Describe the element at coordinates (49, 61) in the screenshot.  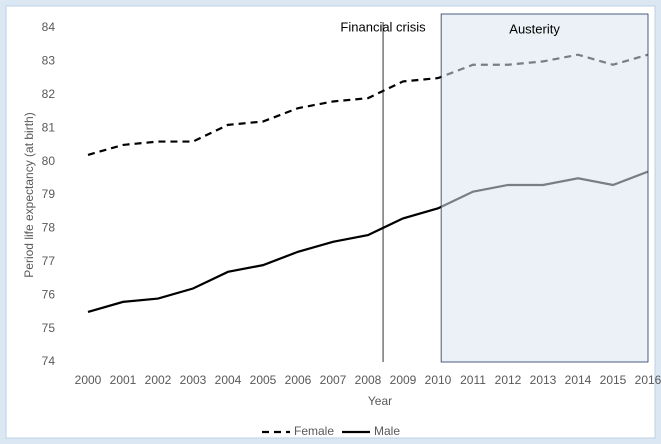
I see `y-tick-label: 83` at that location.